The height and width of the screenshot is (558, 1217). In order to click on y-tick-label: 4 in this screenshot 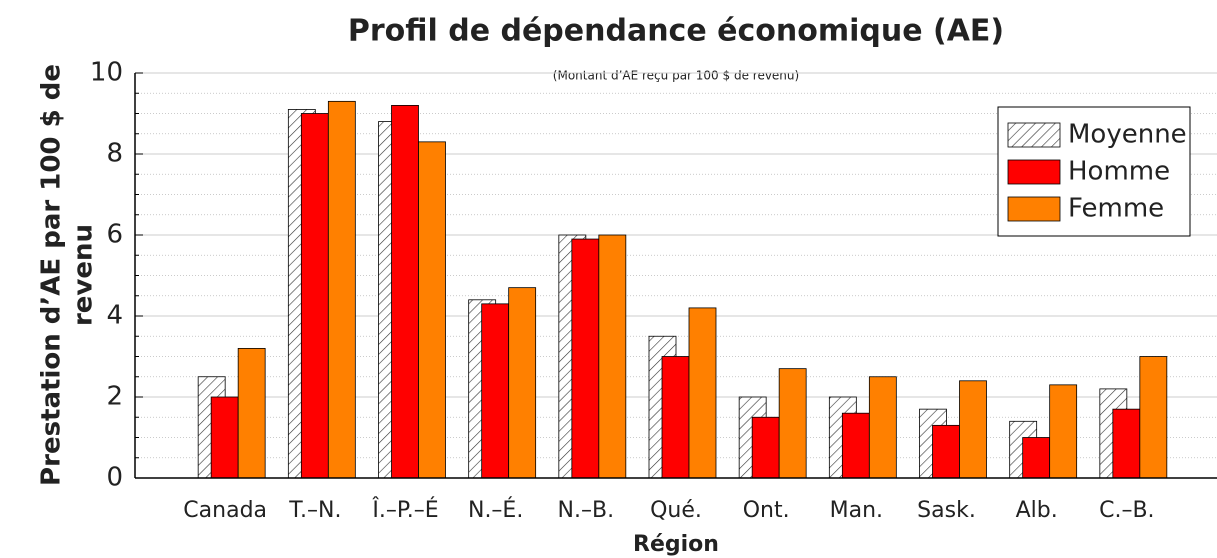, I will do `click(114, 316)`.